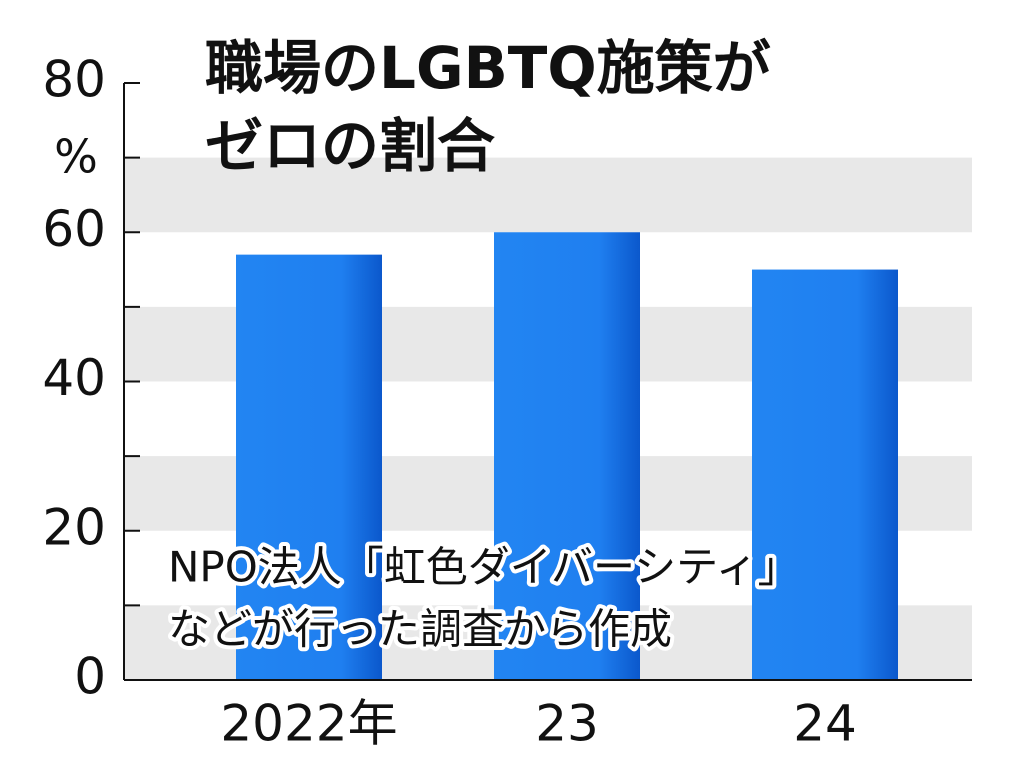 This screenshot has height=767, width=1024. Describe the element at coordinates (74, 527) in the screenshot. I see `y-tick-label: 20` at that location.